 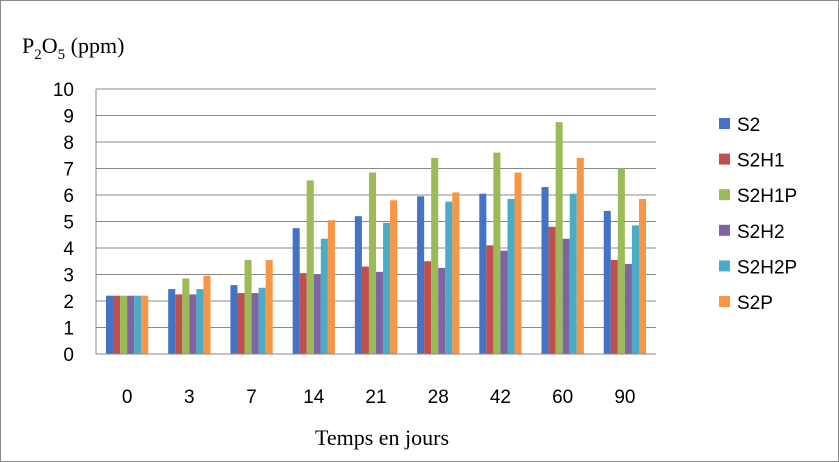 I want to click on x-tick-label: 21, so click(x=375, y=397).